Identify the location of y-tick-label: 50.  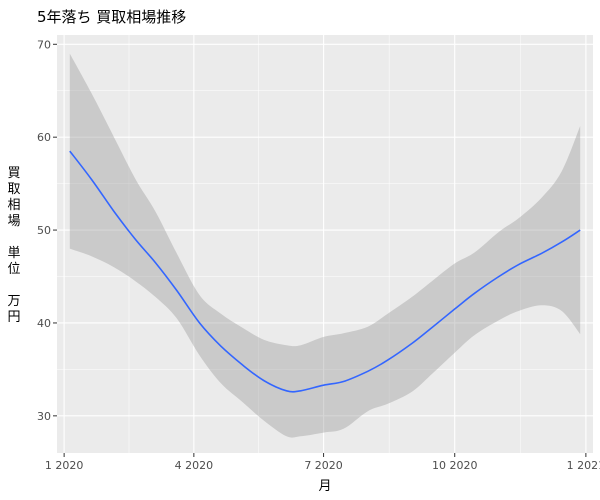
(44, 230).